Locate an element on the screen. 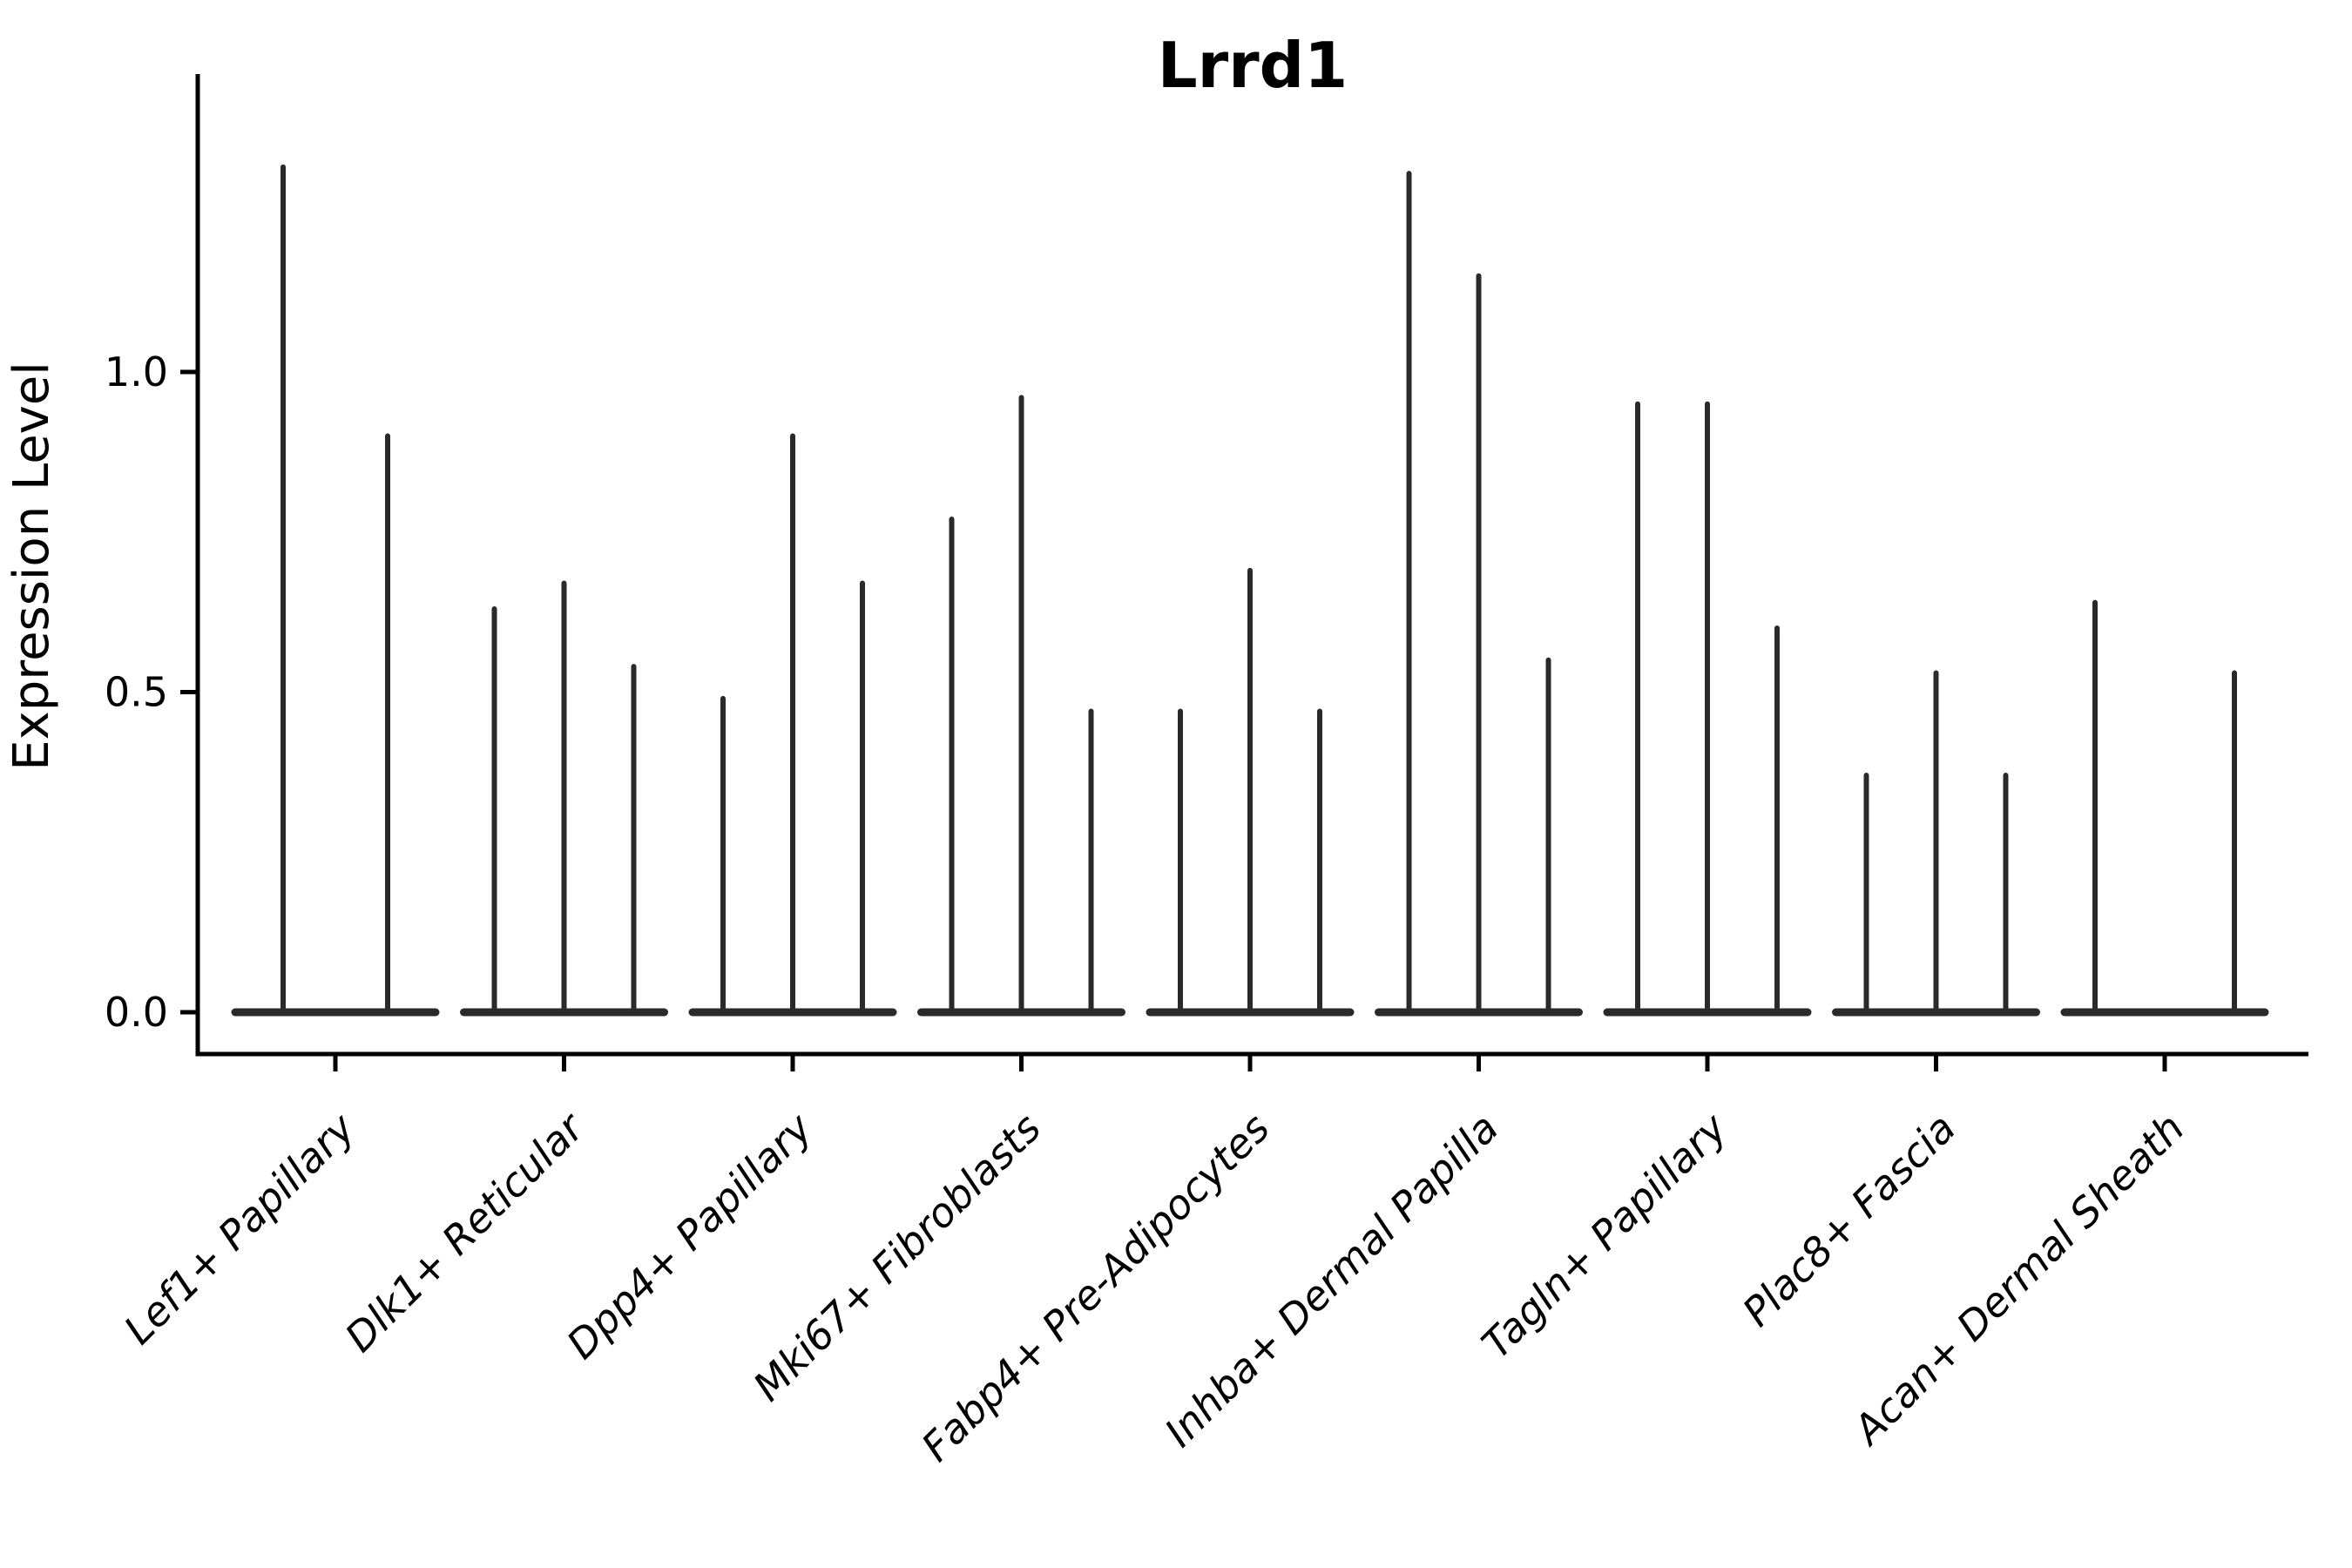  y-tick-label-0: 0.0 is located at coordinates (136, 1013).